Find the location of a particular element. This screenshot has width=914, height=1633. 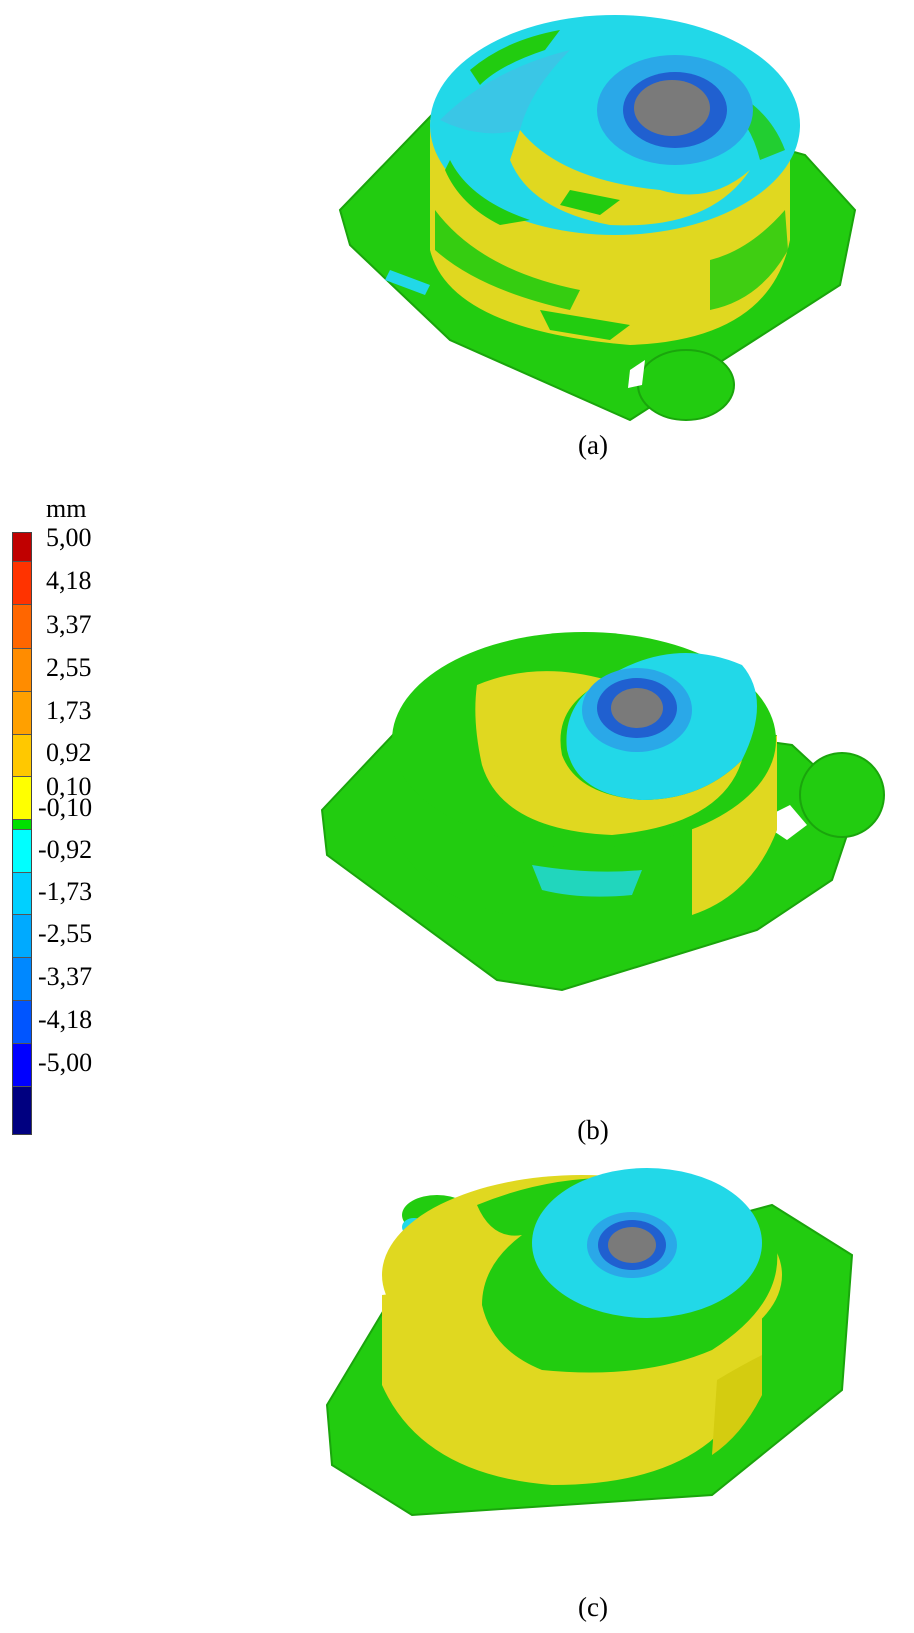

legend-label: 0,10 is located at coordinates (69, 786).